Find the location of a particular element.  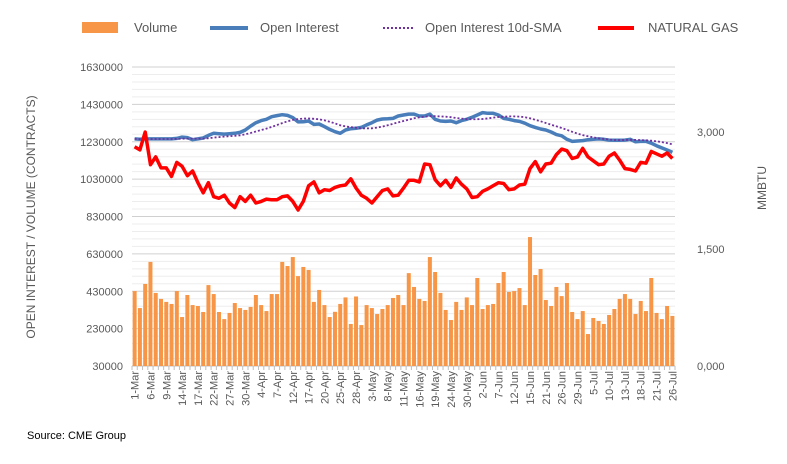

left-axis-tick-label: 630000 is located at coordinates (104, 255).